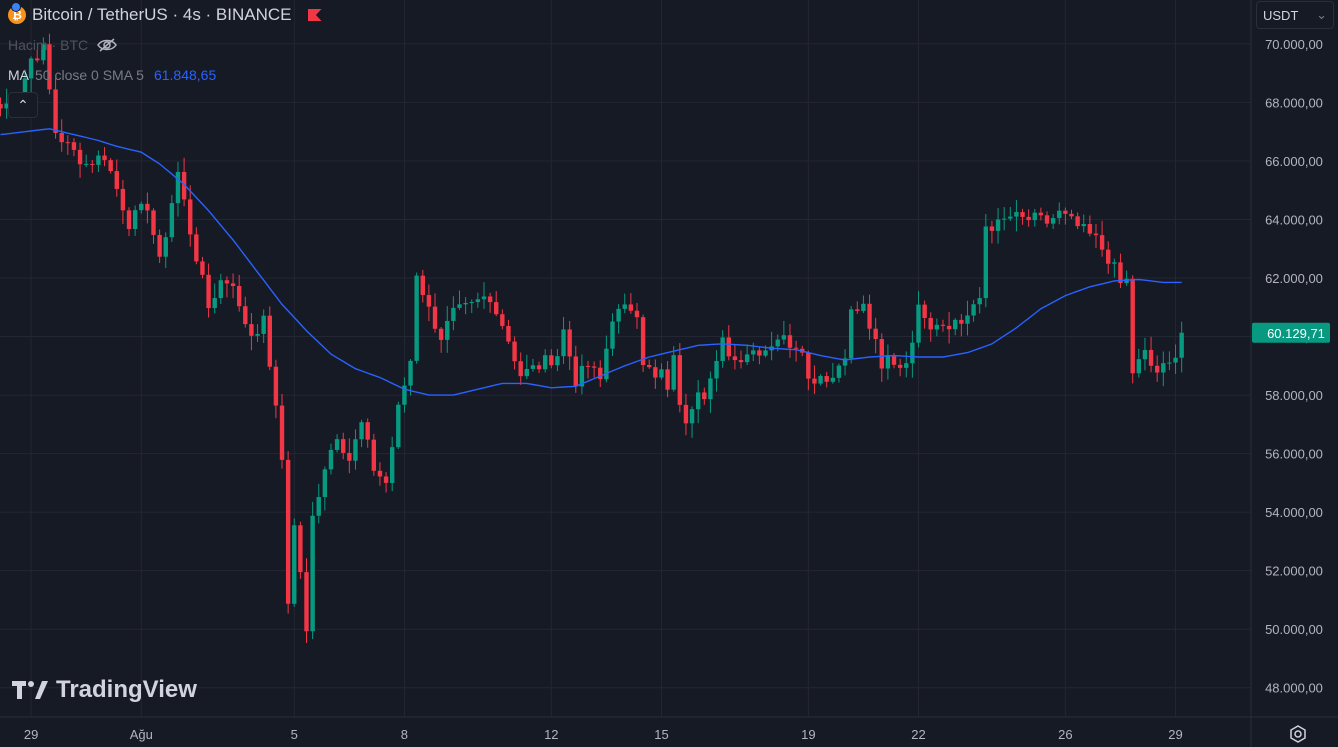 The height and width of the screenshot is (747, 1338). I want to click on symbol-title: Bitcoin / TetherUS · 4s · BINANCE, so click(162, 14).